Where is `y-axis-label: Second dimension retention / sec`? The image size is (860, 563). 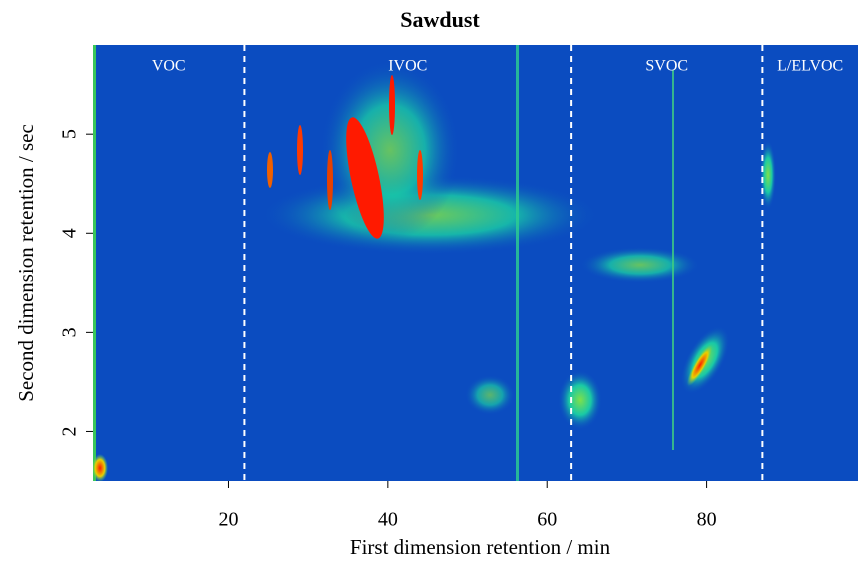
y-axis-label: Second dimension retention / sec is located at coordinates (26, 263).